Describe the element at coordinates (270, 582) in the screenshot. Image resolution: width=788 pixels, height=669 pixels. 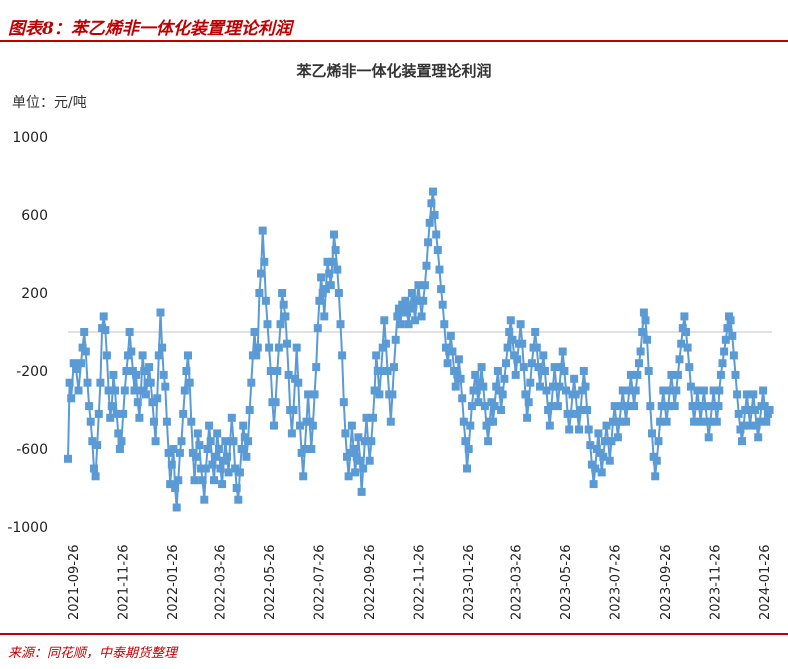
I see `x-tick-label: 2022-05-26` at that location.